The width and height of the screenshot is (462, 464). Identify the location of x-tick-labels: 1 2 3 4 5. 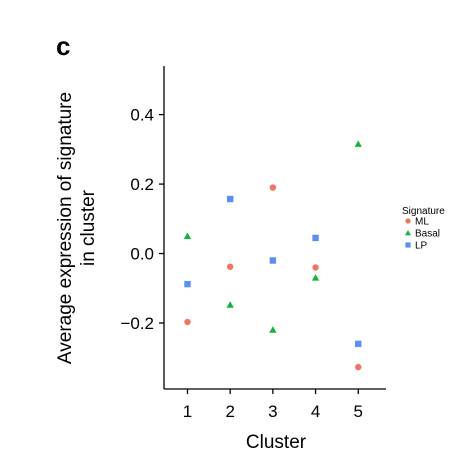
(273, 411).